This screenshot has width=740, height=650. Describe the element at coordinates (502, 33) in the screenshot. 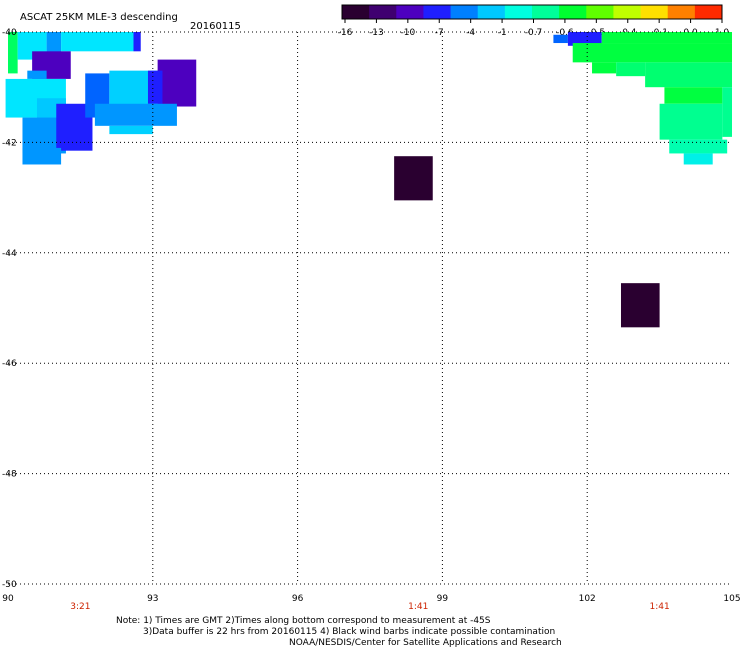

I see `colorbar-tick-label: -1` at that location.